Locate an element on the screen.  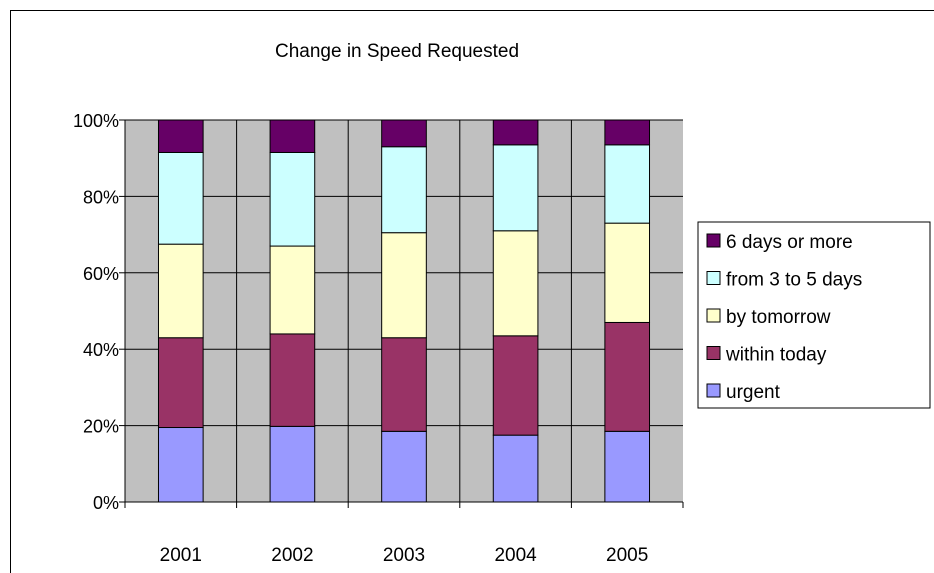
y-tick-label: 40% is located at coordinates (101, 350).